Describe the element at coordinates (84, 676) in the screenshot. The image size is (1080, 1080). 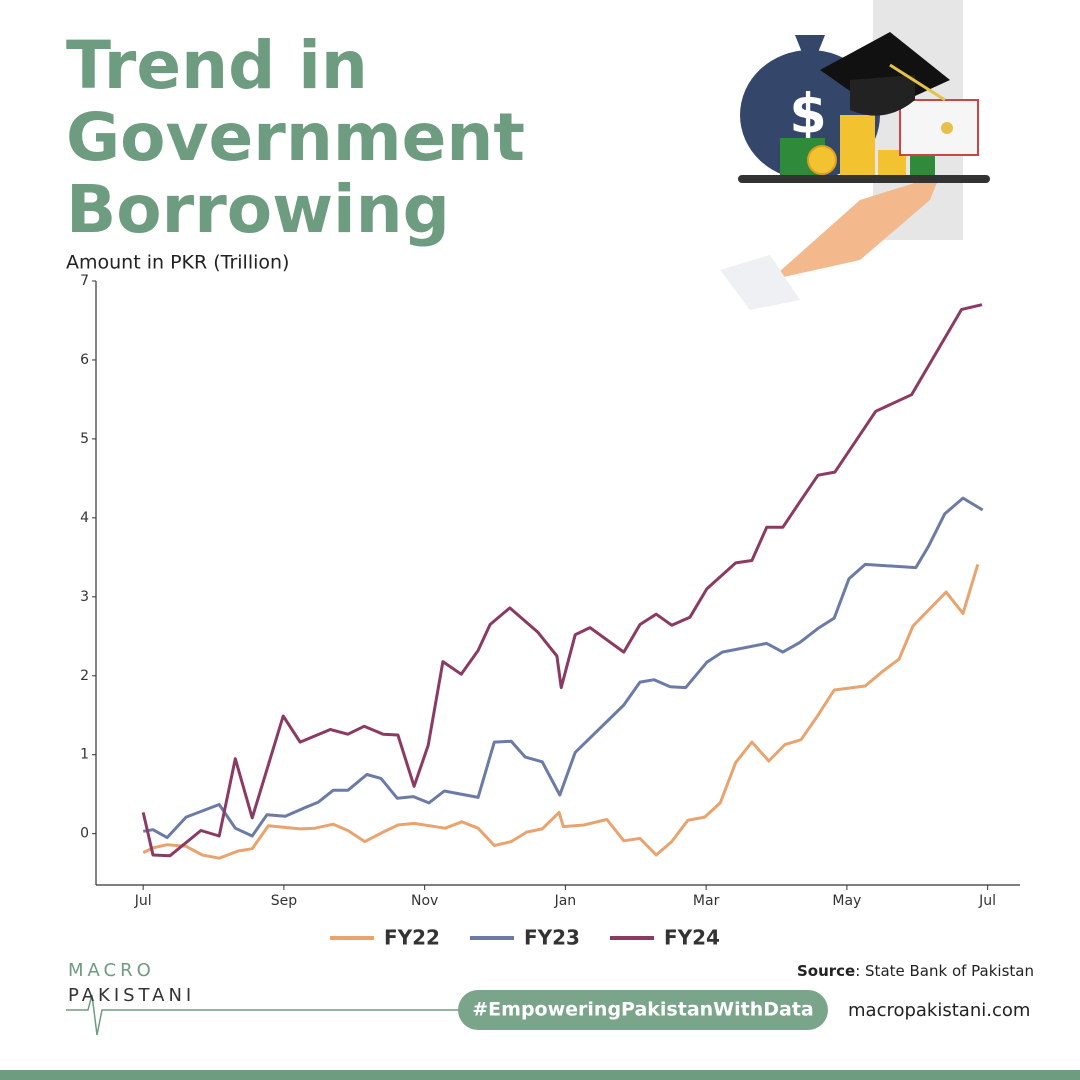
I see `y-tick-label: 2` at that location.